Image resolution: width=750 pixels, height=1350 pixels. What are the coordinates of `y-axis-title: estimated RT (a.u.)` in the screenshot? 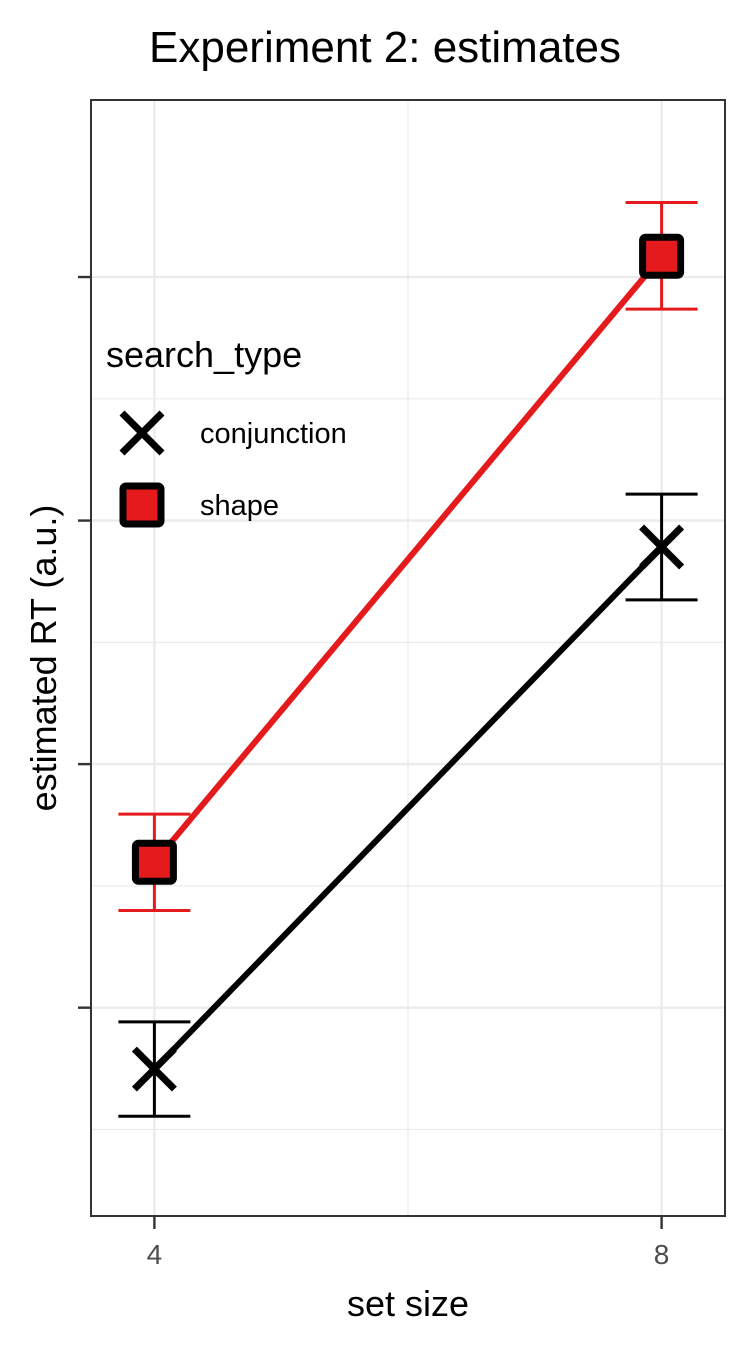 It's located at (43, 658).